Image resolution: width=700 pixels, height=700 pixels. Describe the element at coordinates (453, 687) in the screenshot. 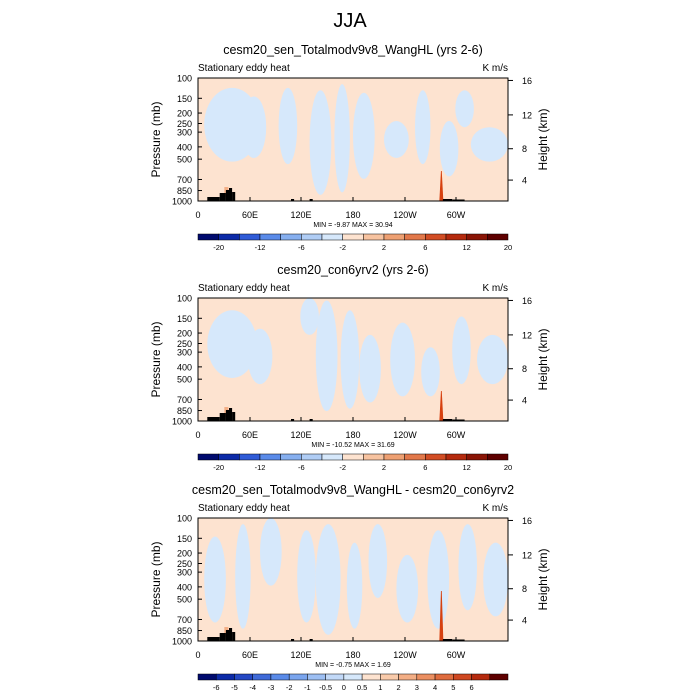

I see `colorbar-label: 5` at that location.